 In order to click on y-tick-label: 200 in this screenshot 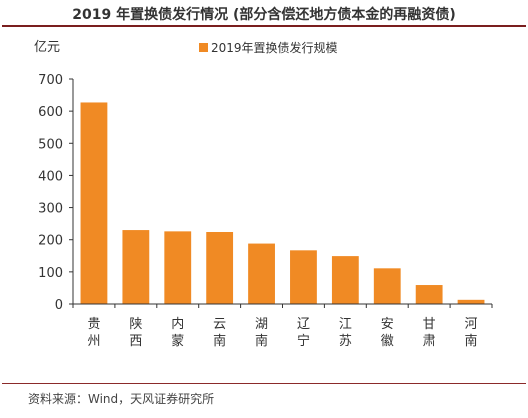, I will do `click(50, 241)`.